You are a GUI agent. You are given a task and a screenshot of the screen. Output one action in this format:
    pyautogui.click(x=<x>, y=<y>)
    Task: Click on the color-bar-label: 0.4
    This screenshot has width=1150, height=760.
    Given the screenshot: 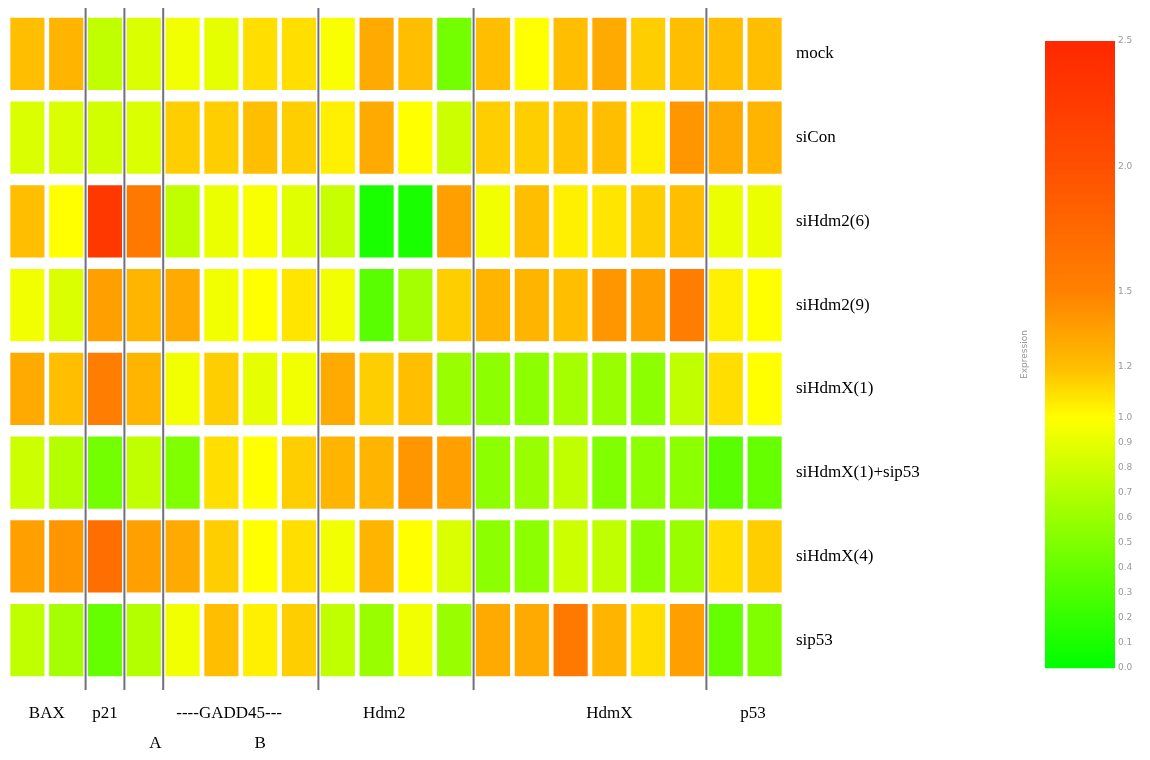 What is the action you would take?
    pyautogui.click(x=1125, y=567)
    